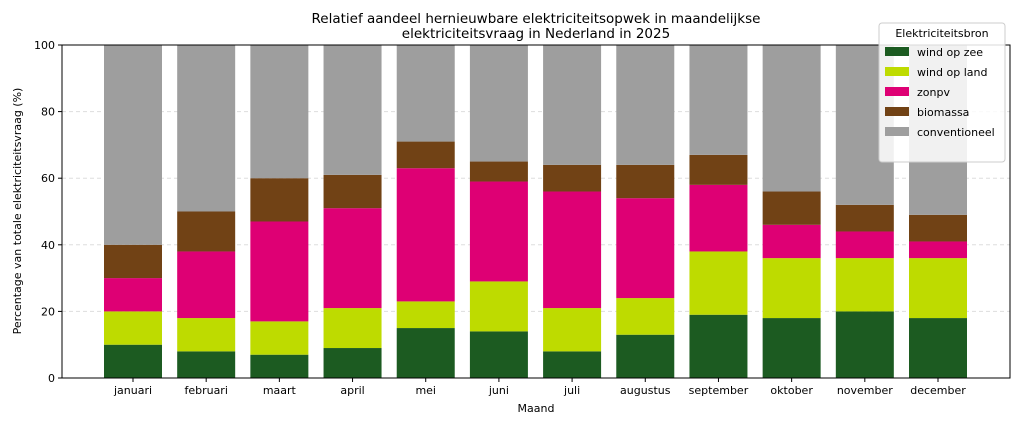 The image size is (1024, 431). I want to click on bar-zonpv-februari, so click(206, 285).